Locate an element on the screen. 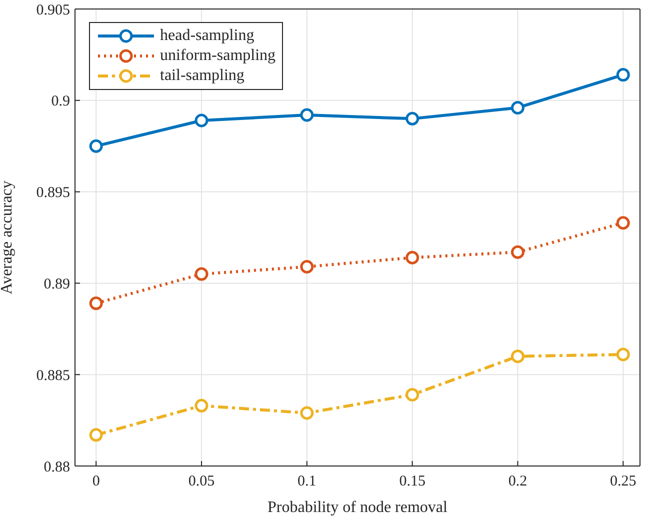  y-tick-label: 0.905 is located at coordinates (53, 10).